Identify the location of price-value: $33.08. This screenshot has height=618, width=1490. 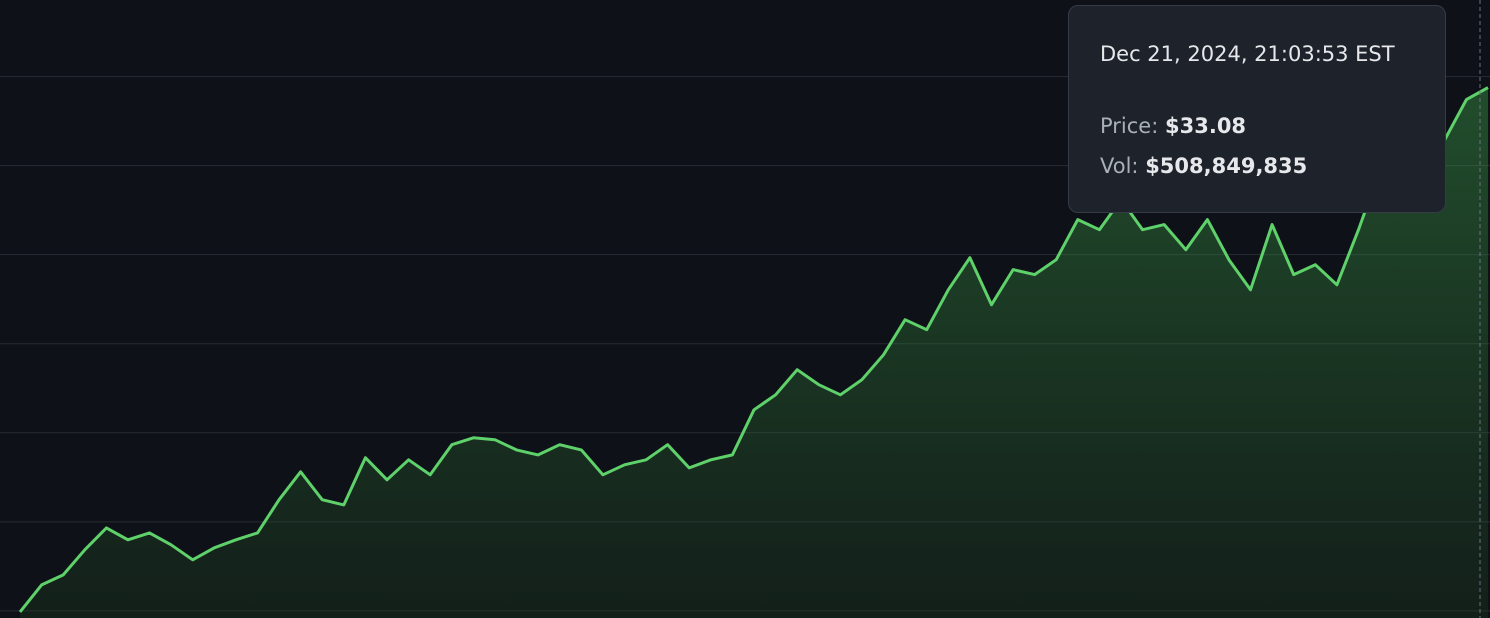
(1206, 126).